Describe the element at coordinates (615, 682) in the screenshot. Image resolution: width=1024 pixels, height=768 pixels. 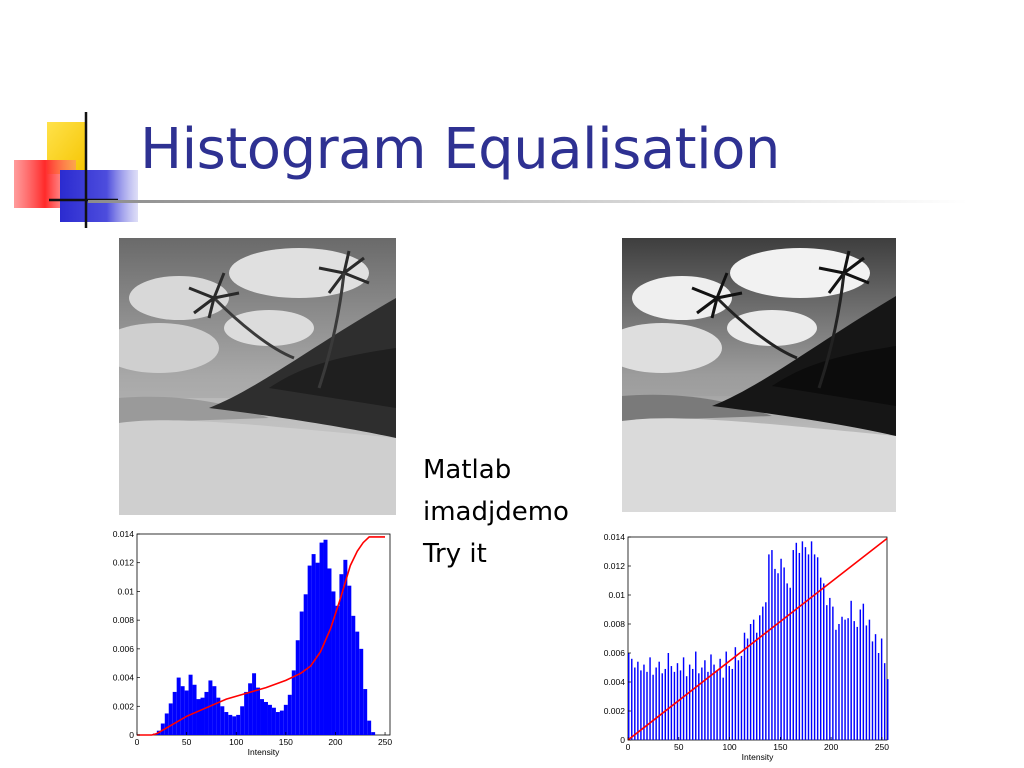
I see `y-tick-label: 0.004` at that location.